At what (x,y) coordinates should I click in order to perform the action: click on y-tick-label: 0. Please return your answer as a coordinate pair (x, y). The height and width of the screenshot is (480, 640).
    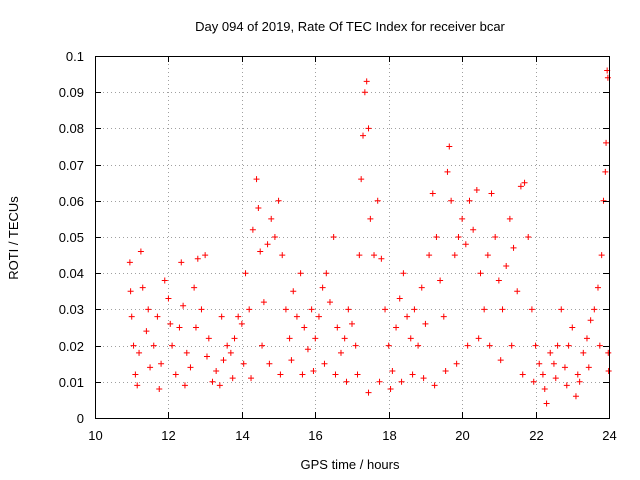
    Looking at the image, I should click on (80, 418).